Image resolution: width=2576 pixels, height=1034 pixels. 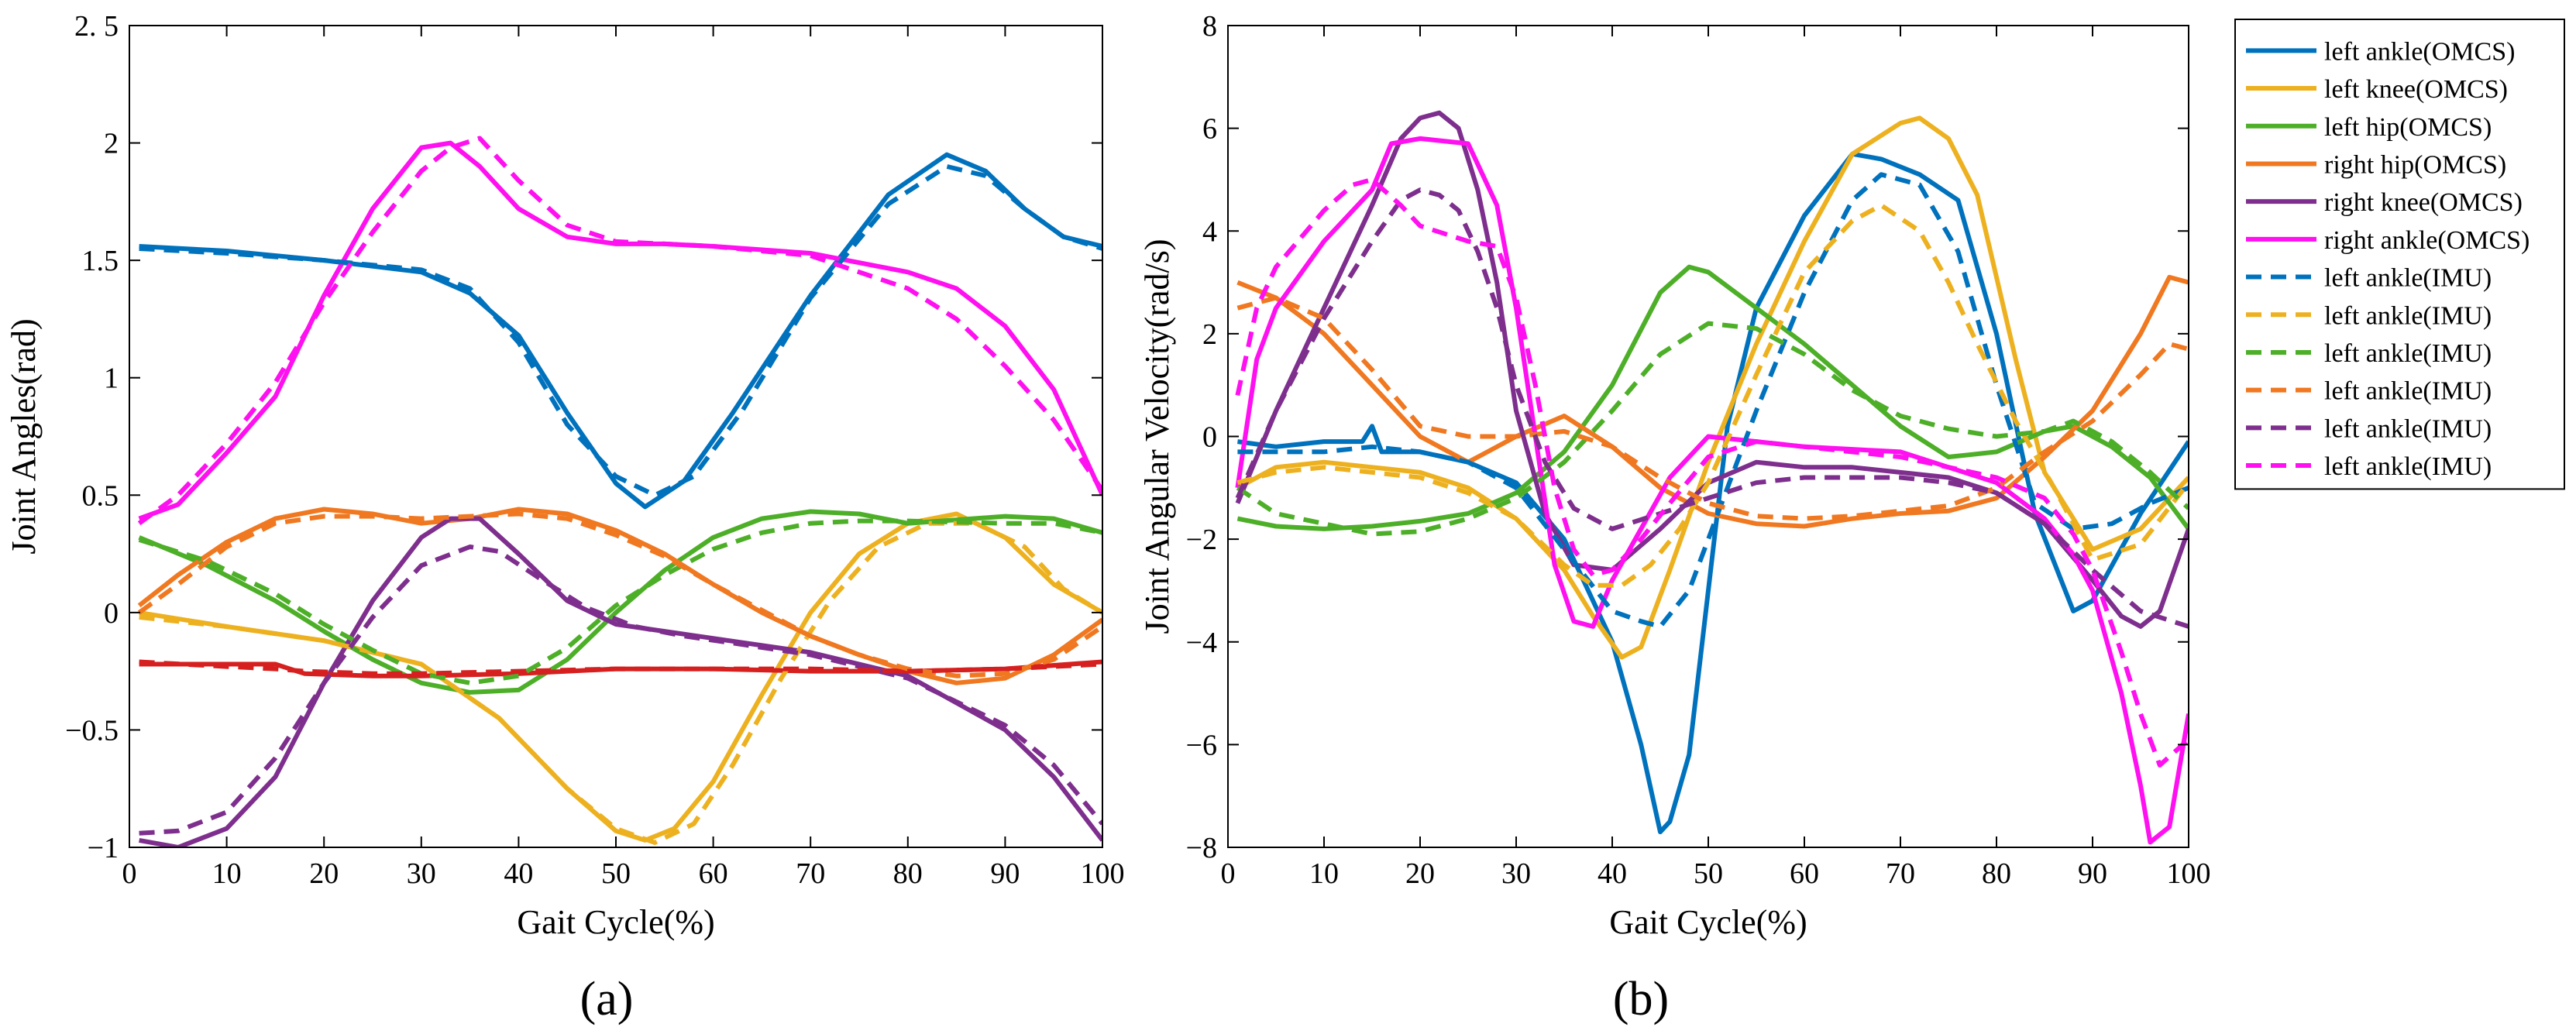 What do you see at coordinates (111, 378) in the screenshot?
I see `y-tick-label: 1` at bounding box center [111, 378].